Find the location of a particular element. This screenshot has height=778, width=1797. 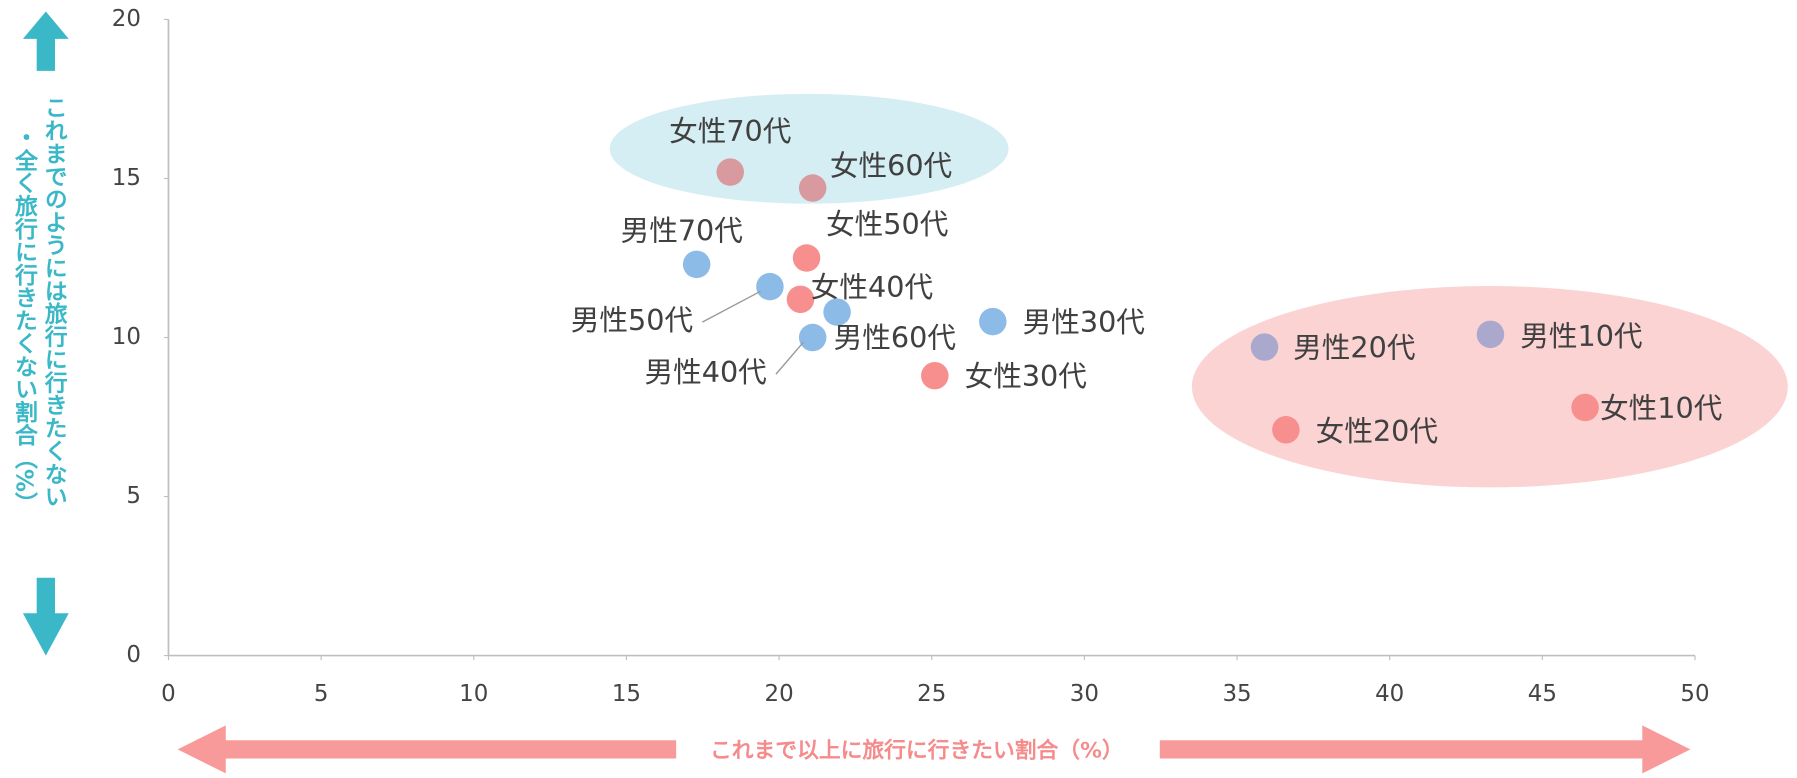

point-label: 女性30代 is located at coordinates (1026, 376).